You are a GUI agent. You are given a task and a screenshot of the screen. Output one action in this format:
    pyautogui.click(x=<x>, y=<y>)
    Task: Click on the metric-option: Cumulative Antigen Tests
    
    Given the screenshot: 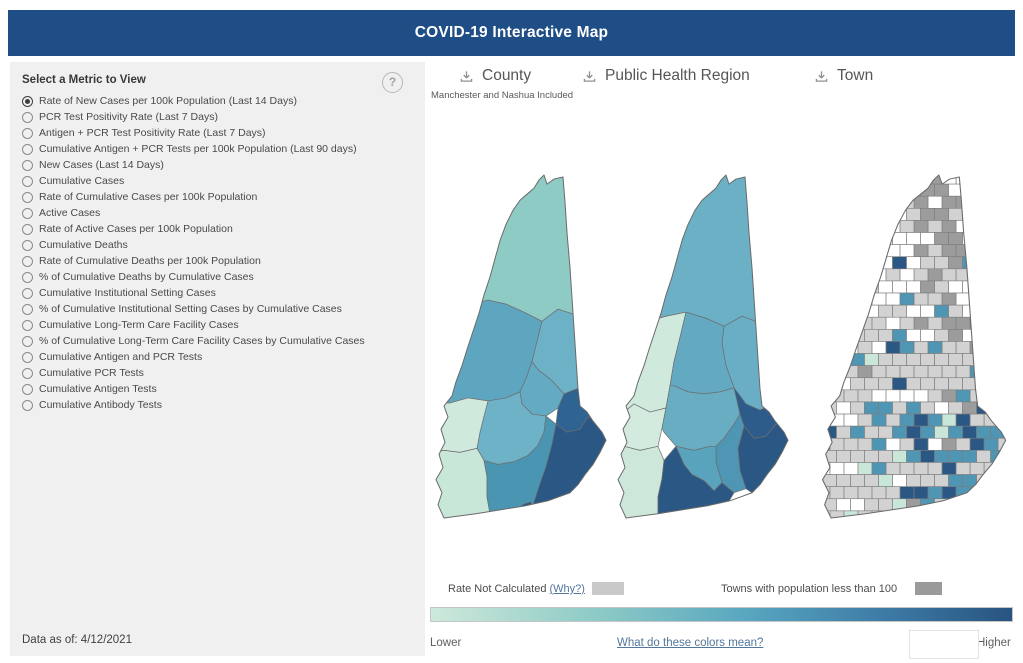 What is the action you would take?
    pyautogui.click(x=193, y=389)
    